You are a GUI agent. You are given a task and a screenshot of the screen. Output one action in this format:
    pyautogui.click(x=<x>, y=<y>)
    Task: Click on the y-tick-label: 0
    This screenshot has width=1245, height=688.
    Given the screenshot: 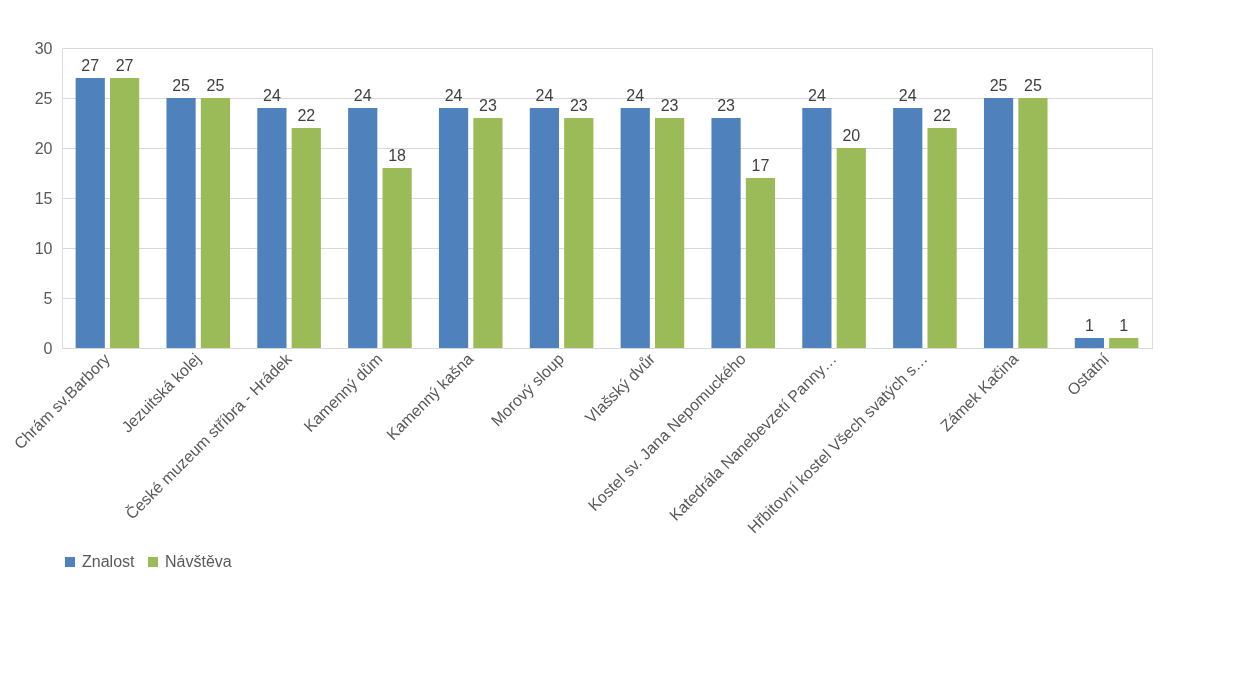 What is the action you would take?
    pyautogui.click(x=48, y=348)
    